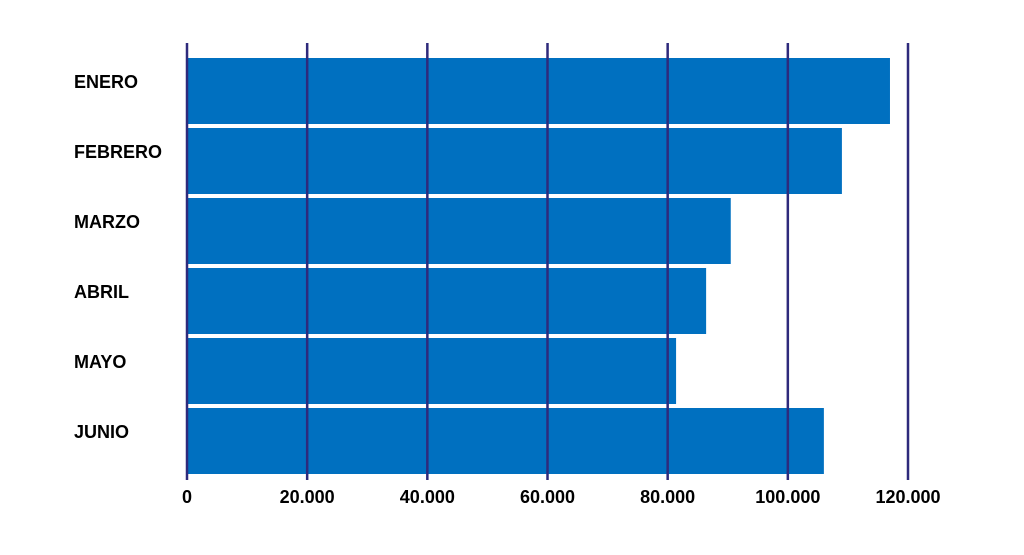  I want to click on x-tick-label: 100.000, so click(787, 497).